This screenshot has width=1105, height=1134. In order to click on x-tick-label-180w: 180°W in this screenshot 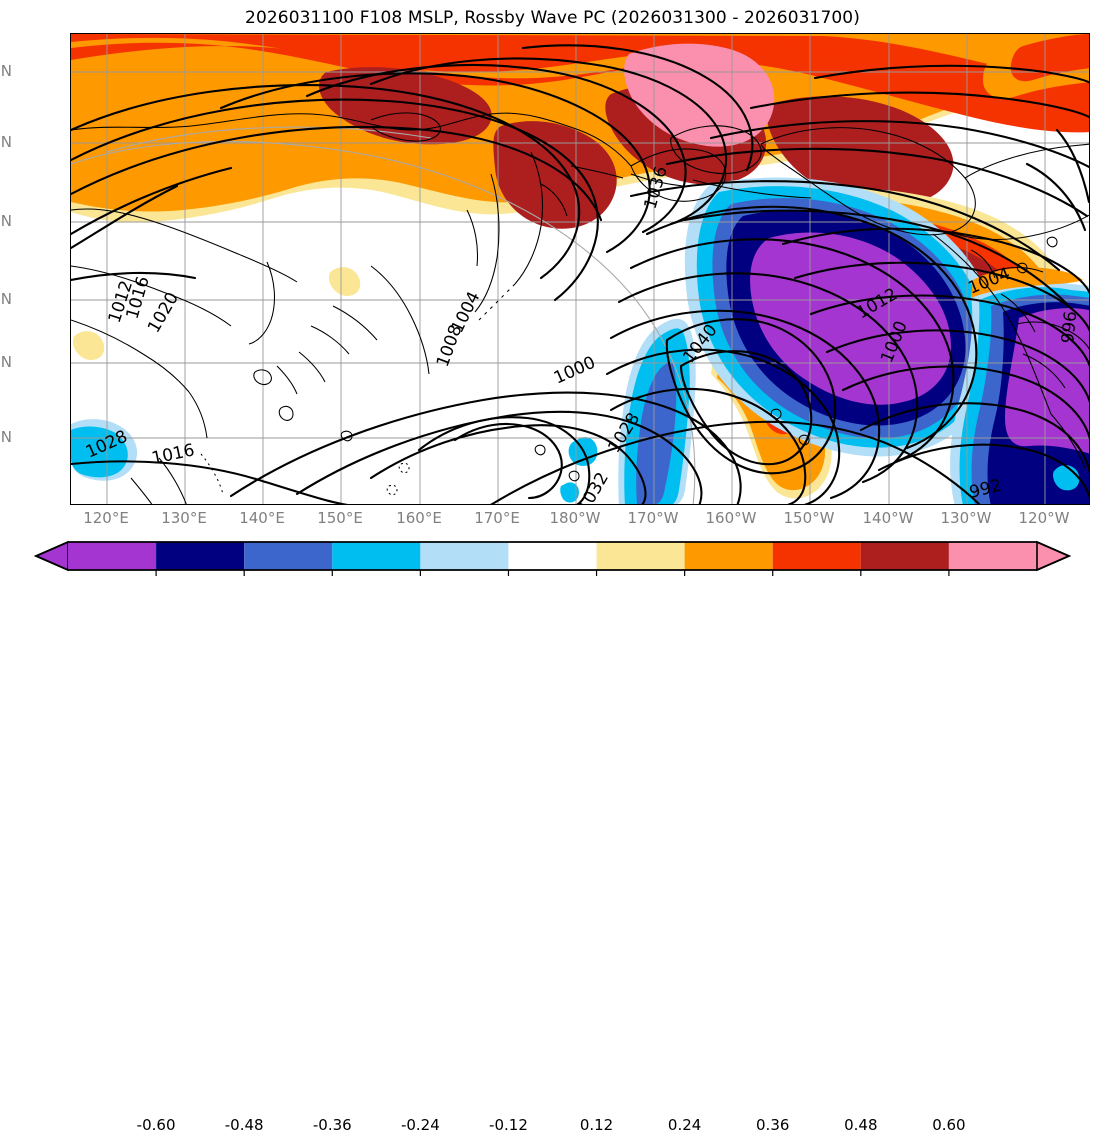, I will do `click(575, 518)`.